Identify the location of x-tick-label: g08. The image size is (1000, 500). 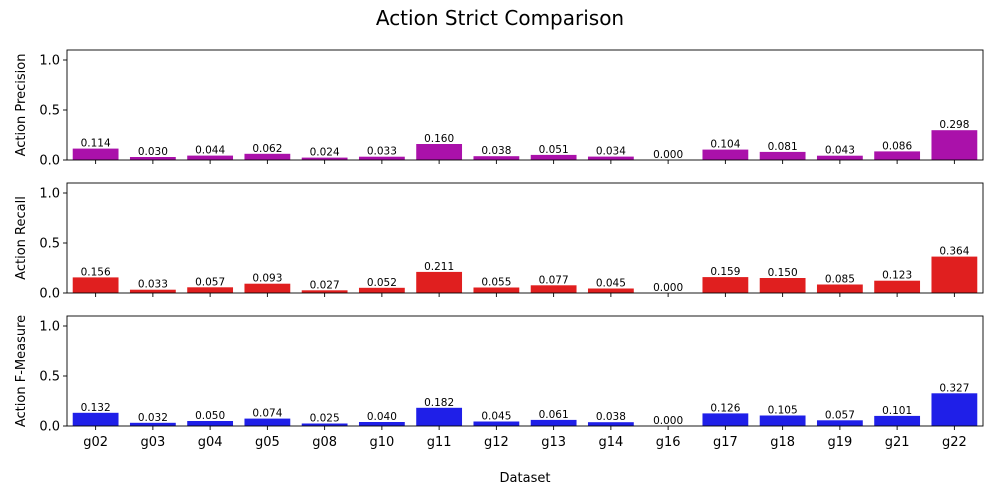
(324, 442).